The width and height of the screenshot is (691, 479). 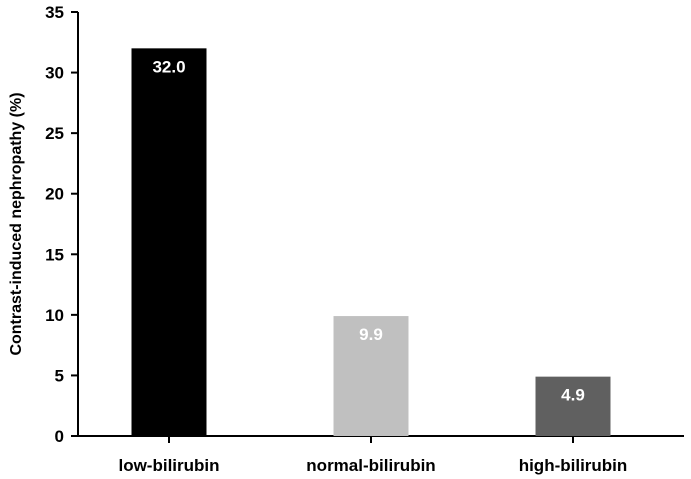 I want to click on data-label: 4.9, so click(x=573, y=395).